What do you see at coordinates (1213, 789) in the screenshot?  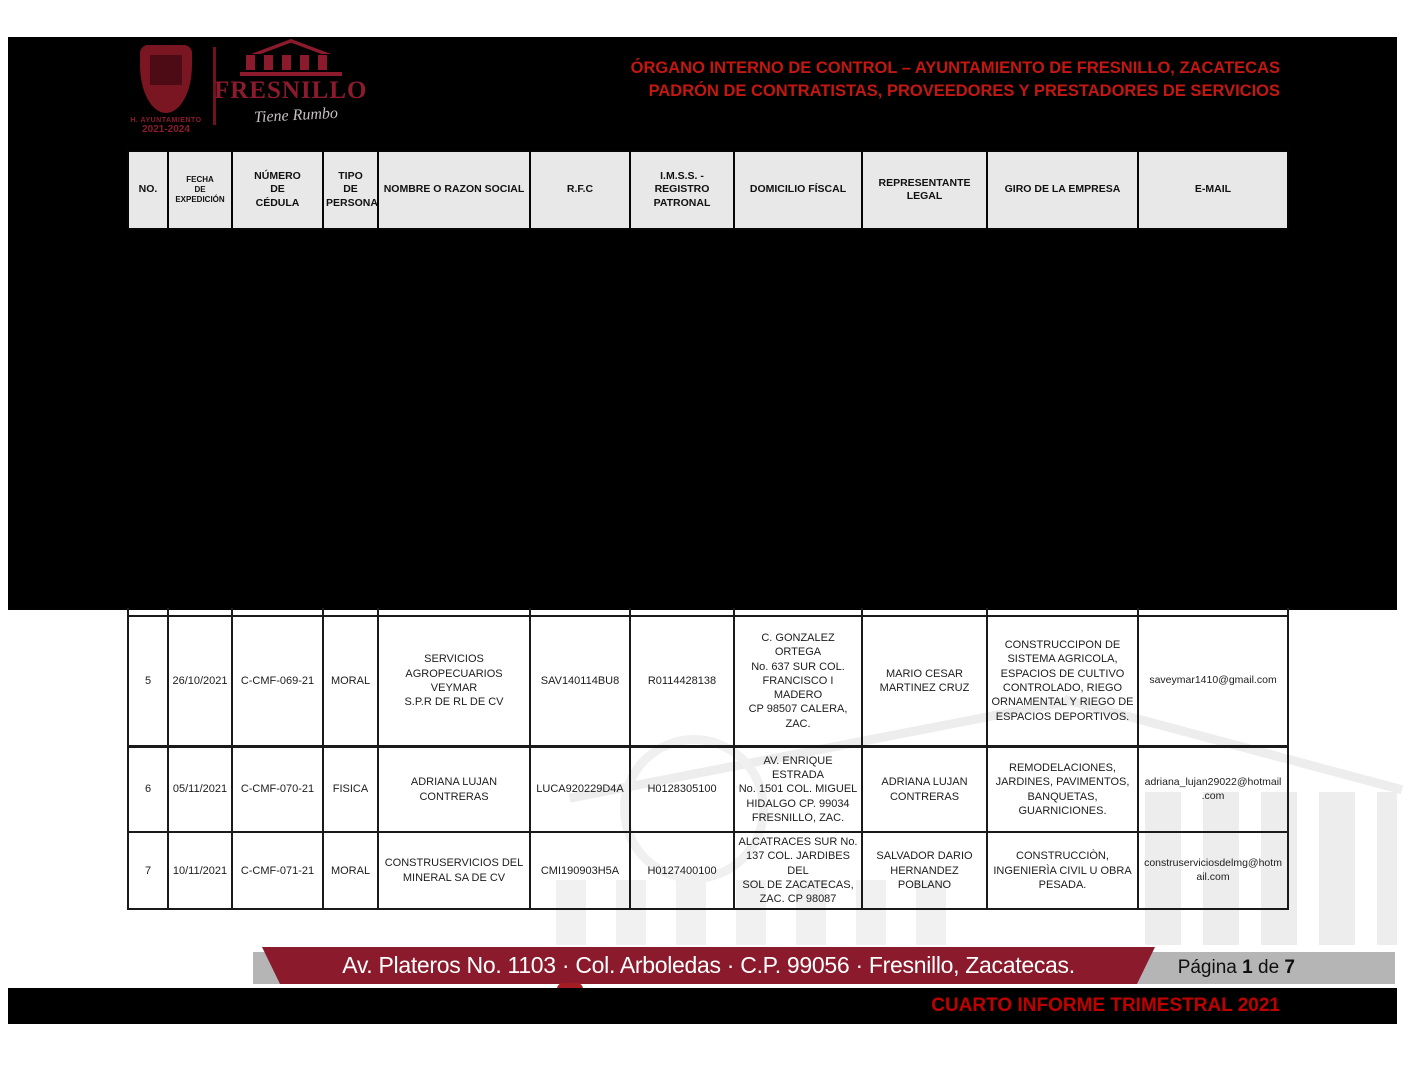 I see `cell-email: adriana_lujan29022@hotmail .com` at bounding box center [1213, 789].